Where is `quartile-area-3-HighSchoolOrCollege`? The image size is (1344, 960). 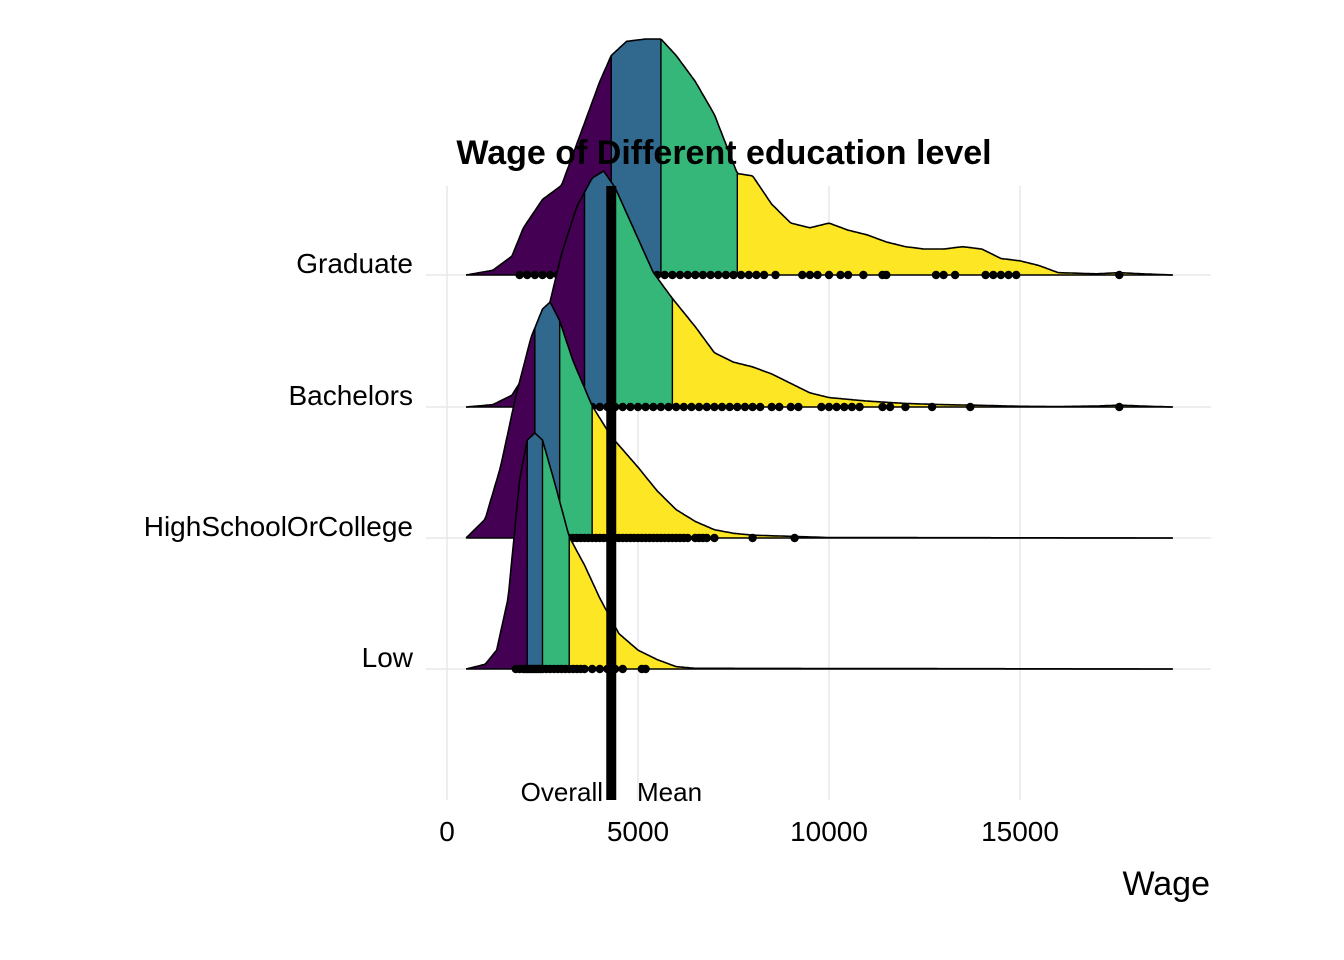 quartile-area-3-HighSchoolOrCollege is located at coordinates (576, 429).